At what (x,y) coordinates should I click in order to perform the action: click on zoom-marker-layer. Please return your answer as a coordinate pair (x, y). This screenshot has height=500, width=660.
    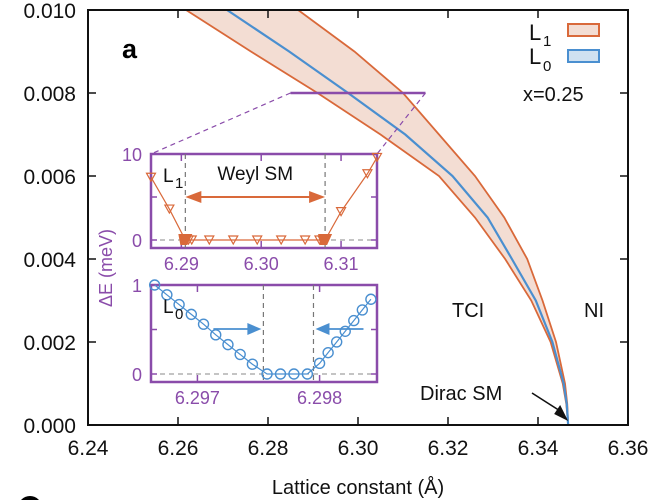
    Looking at the image, I should click on (288, 123).